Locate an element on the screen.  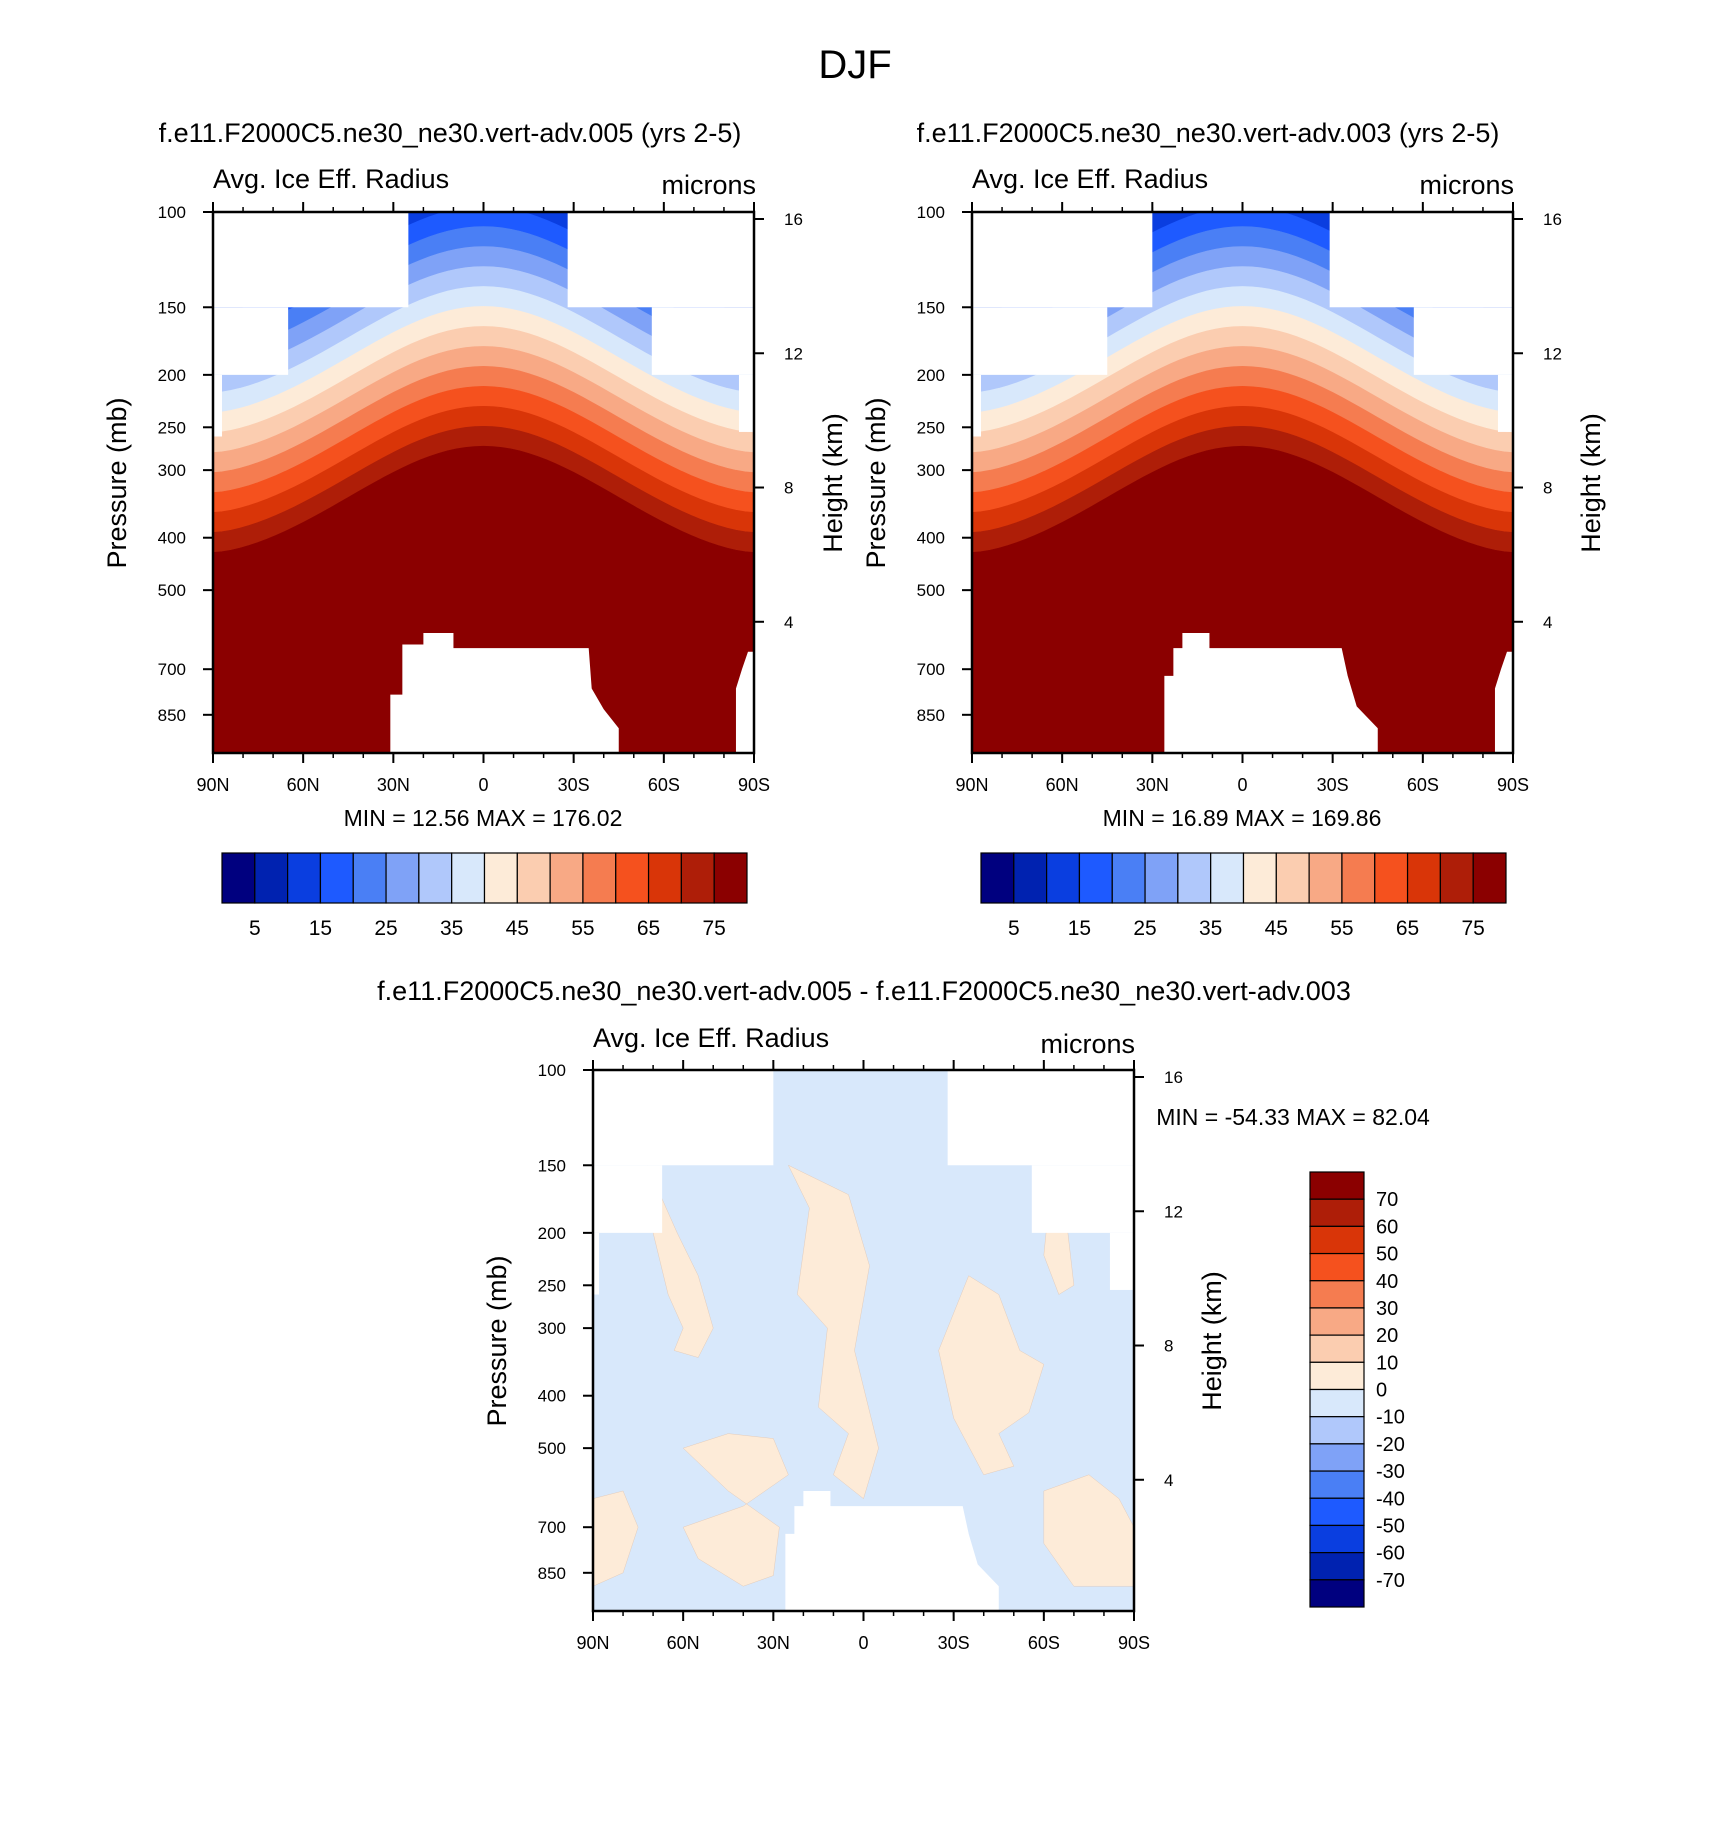
y-tick-label: 850 is located at coordinates (552, 1573).